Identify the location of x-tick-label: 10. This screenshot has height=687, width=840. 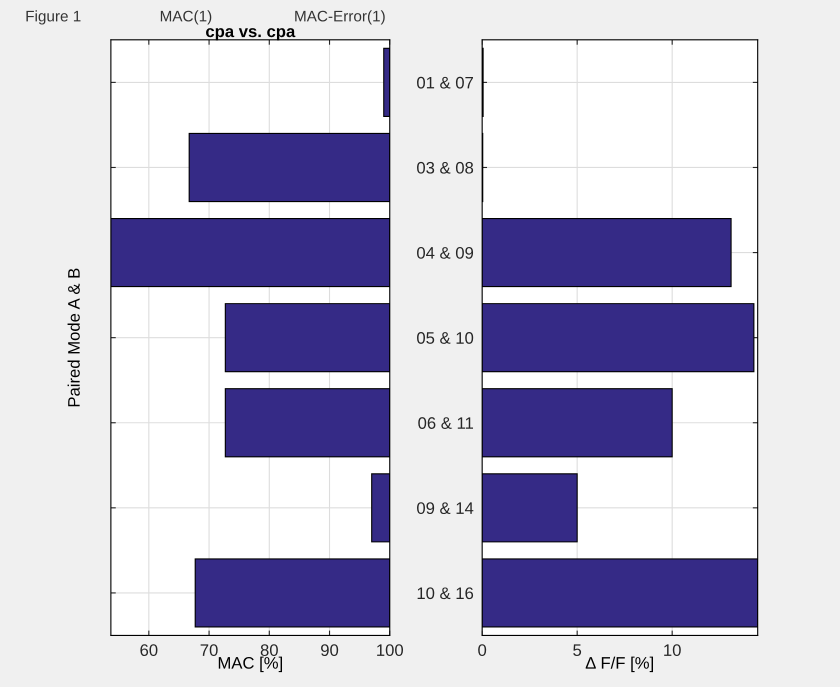
(672, 650).